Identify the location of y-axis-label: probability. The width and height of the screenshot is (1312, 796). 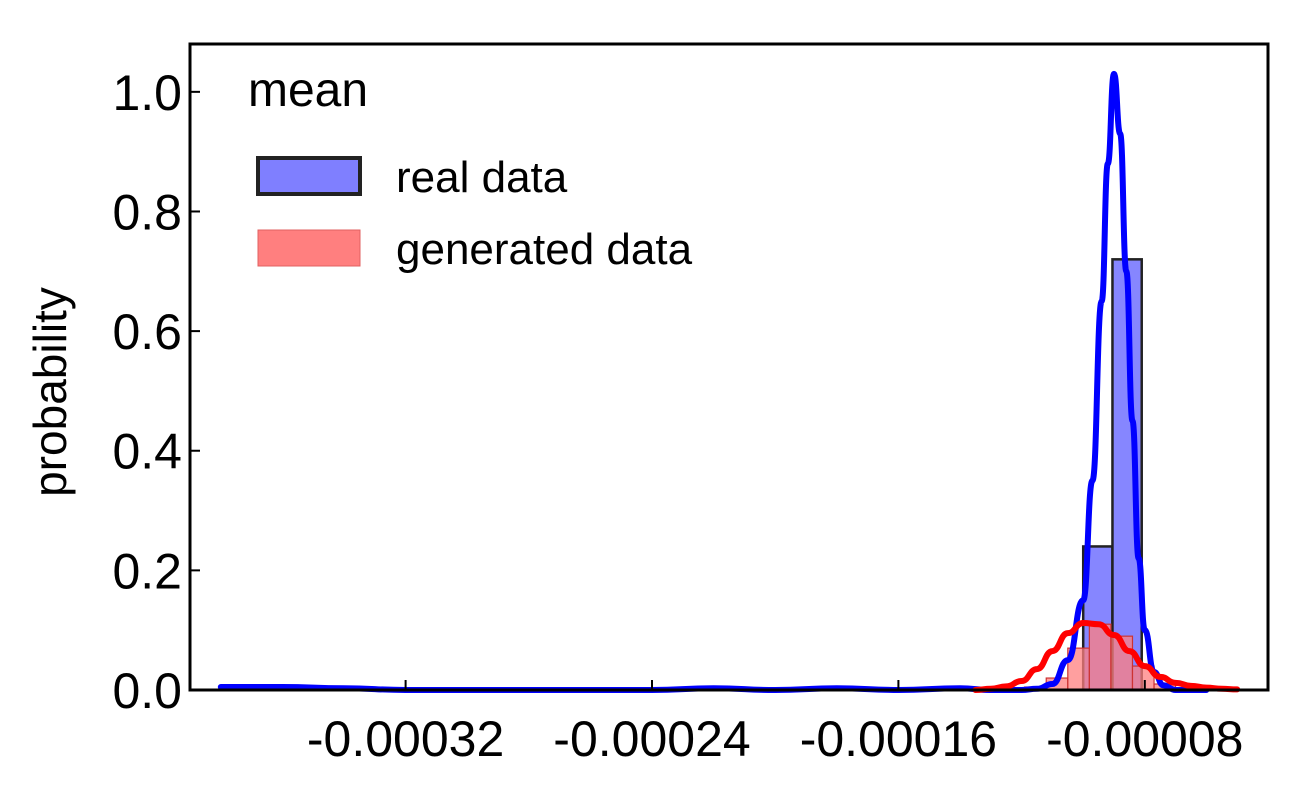
(50, 392).